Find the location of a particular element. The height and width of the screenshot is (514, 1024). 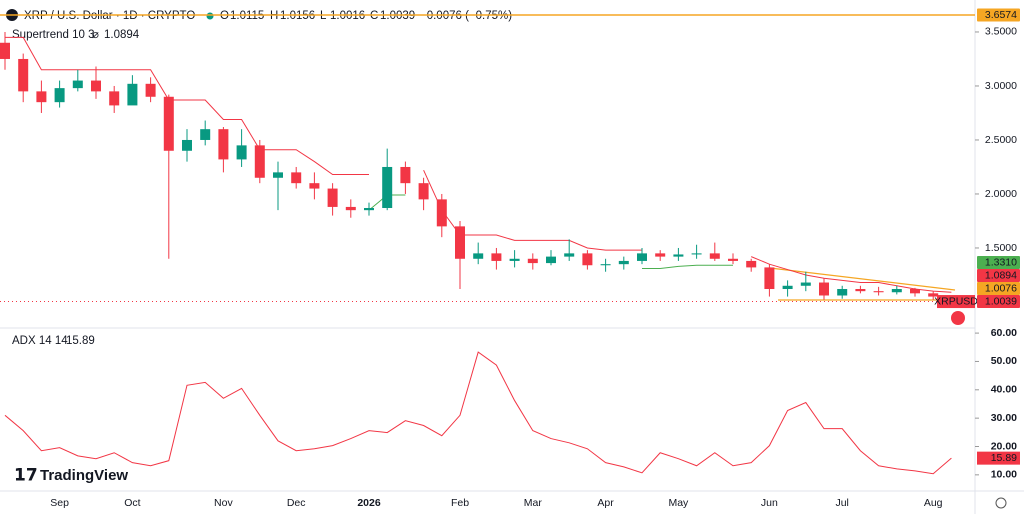

y-tick-label: 30.00 is located at coordinates (1004, 418).